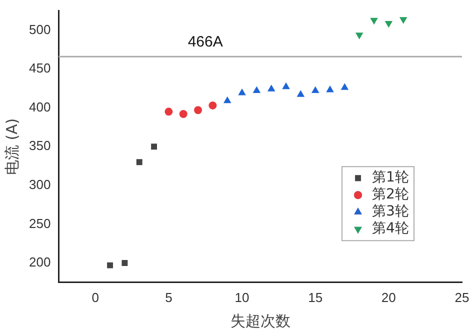 The image size is (474, 335). What do you see at coordinates (390, 194) in the screenshot?
I see `legend-label: 第2轮` at bounding box center [390, 194].